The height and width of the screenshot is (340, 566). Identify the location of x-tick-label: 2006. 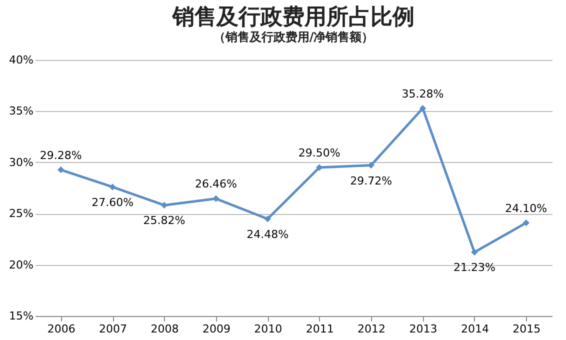
(61, 329).